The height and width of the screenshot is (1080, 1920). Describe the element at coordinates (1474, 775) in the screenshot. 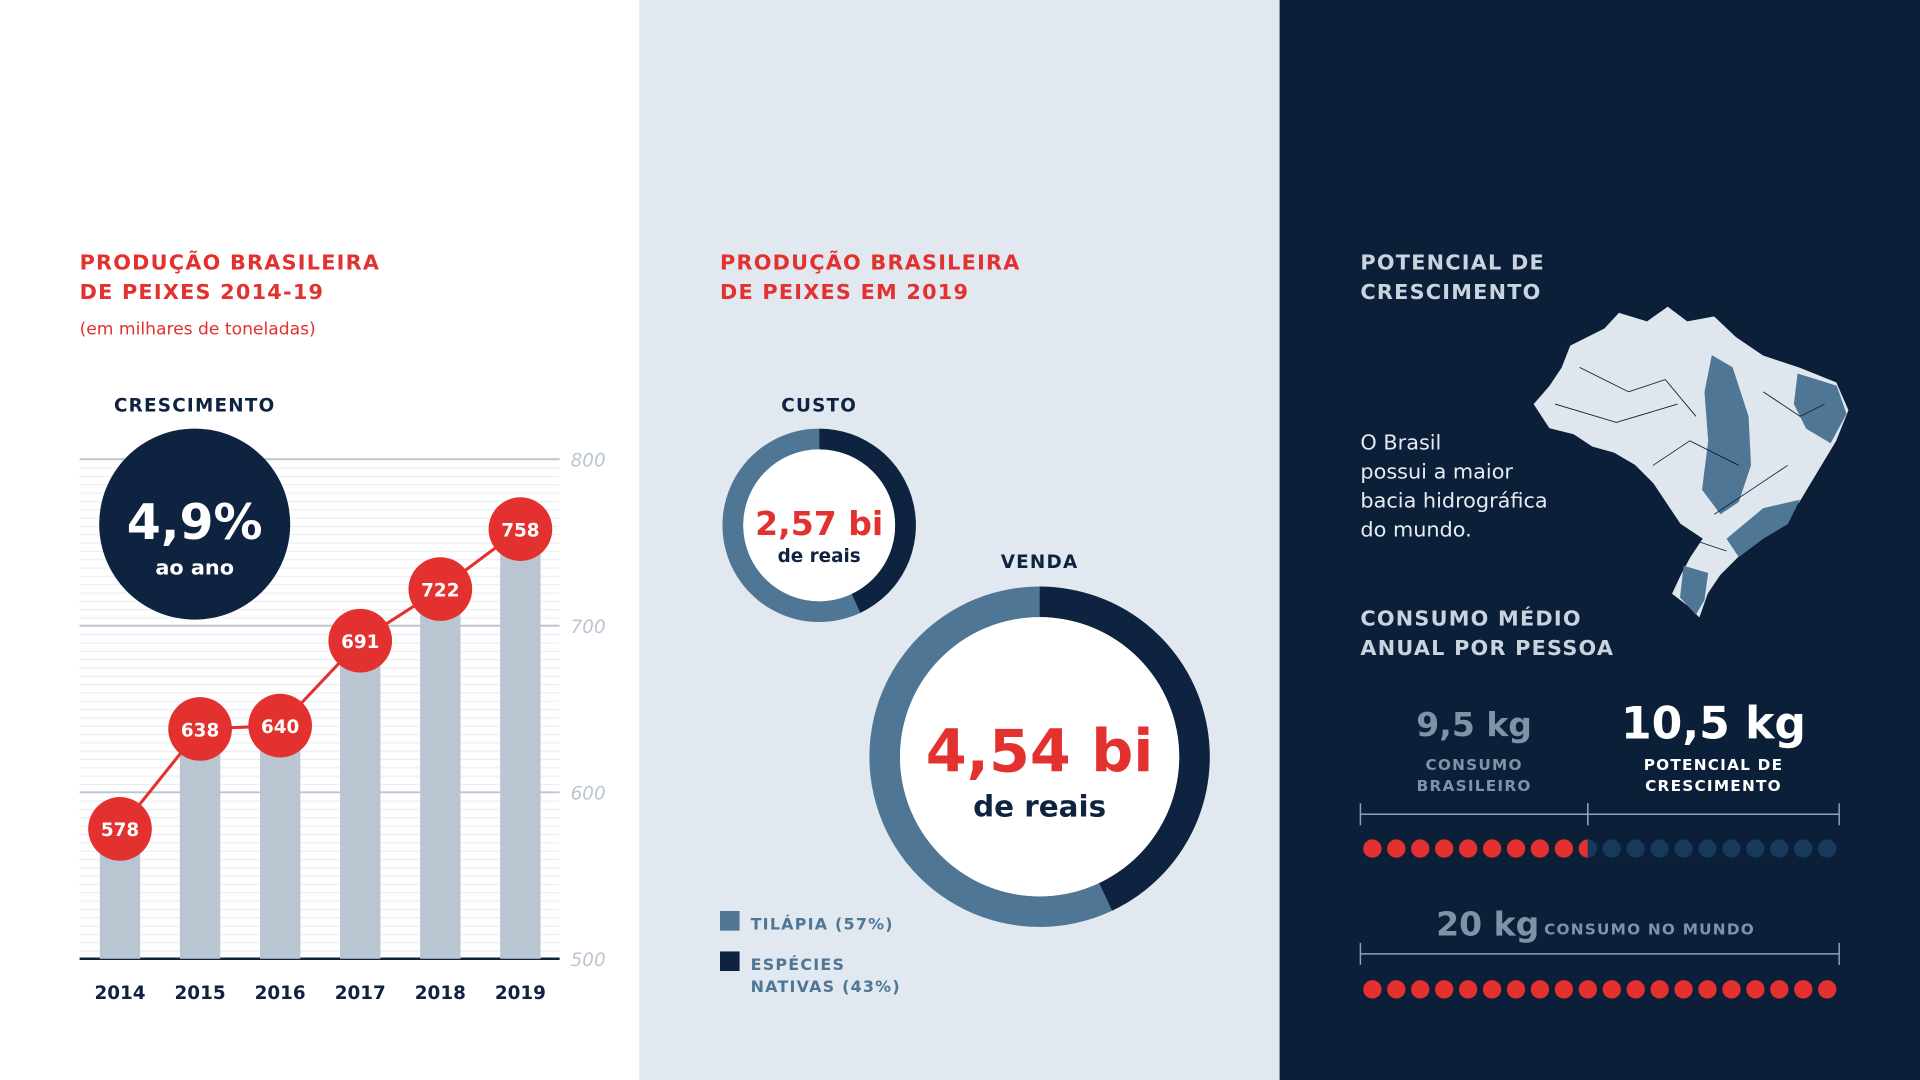

I see `series-name: CONSUMO BRASILEIRO` at that location.